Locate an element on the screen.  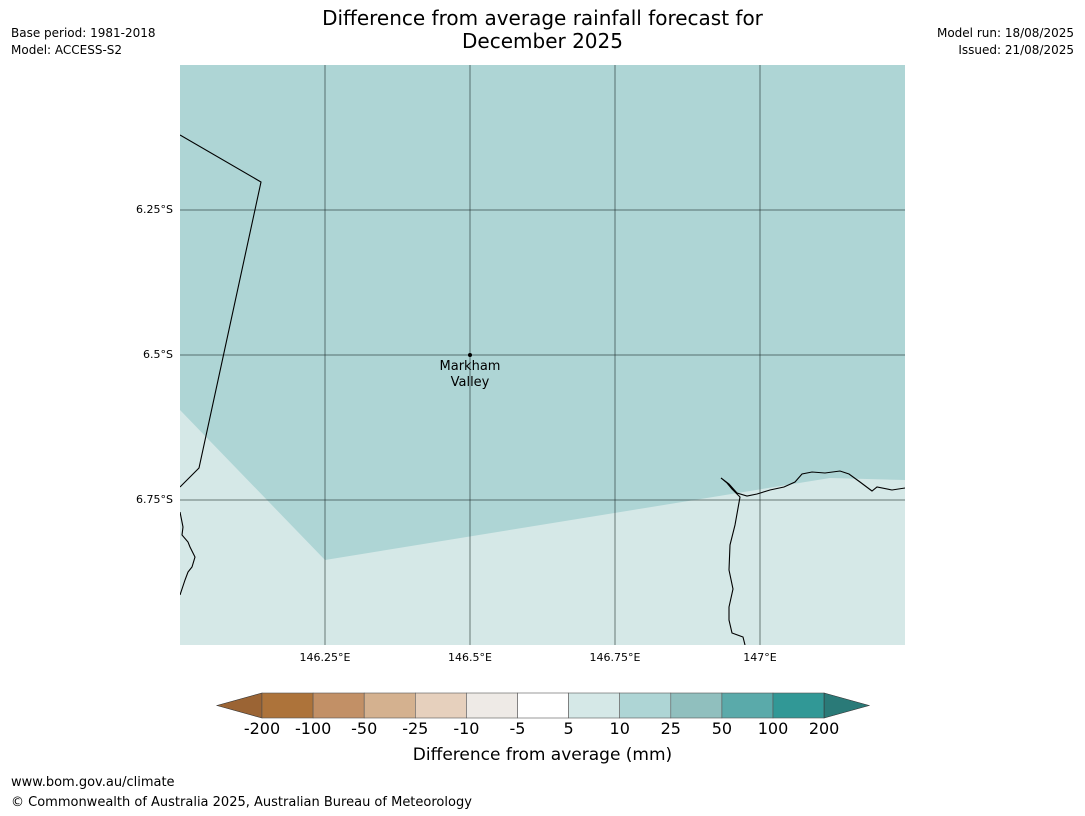
coastline-west is located at coordinates (188, 553).